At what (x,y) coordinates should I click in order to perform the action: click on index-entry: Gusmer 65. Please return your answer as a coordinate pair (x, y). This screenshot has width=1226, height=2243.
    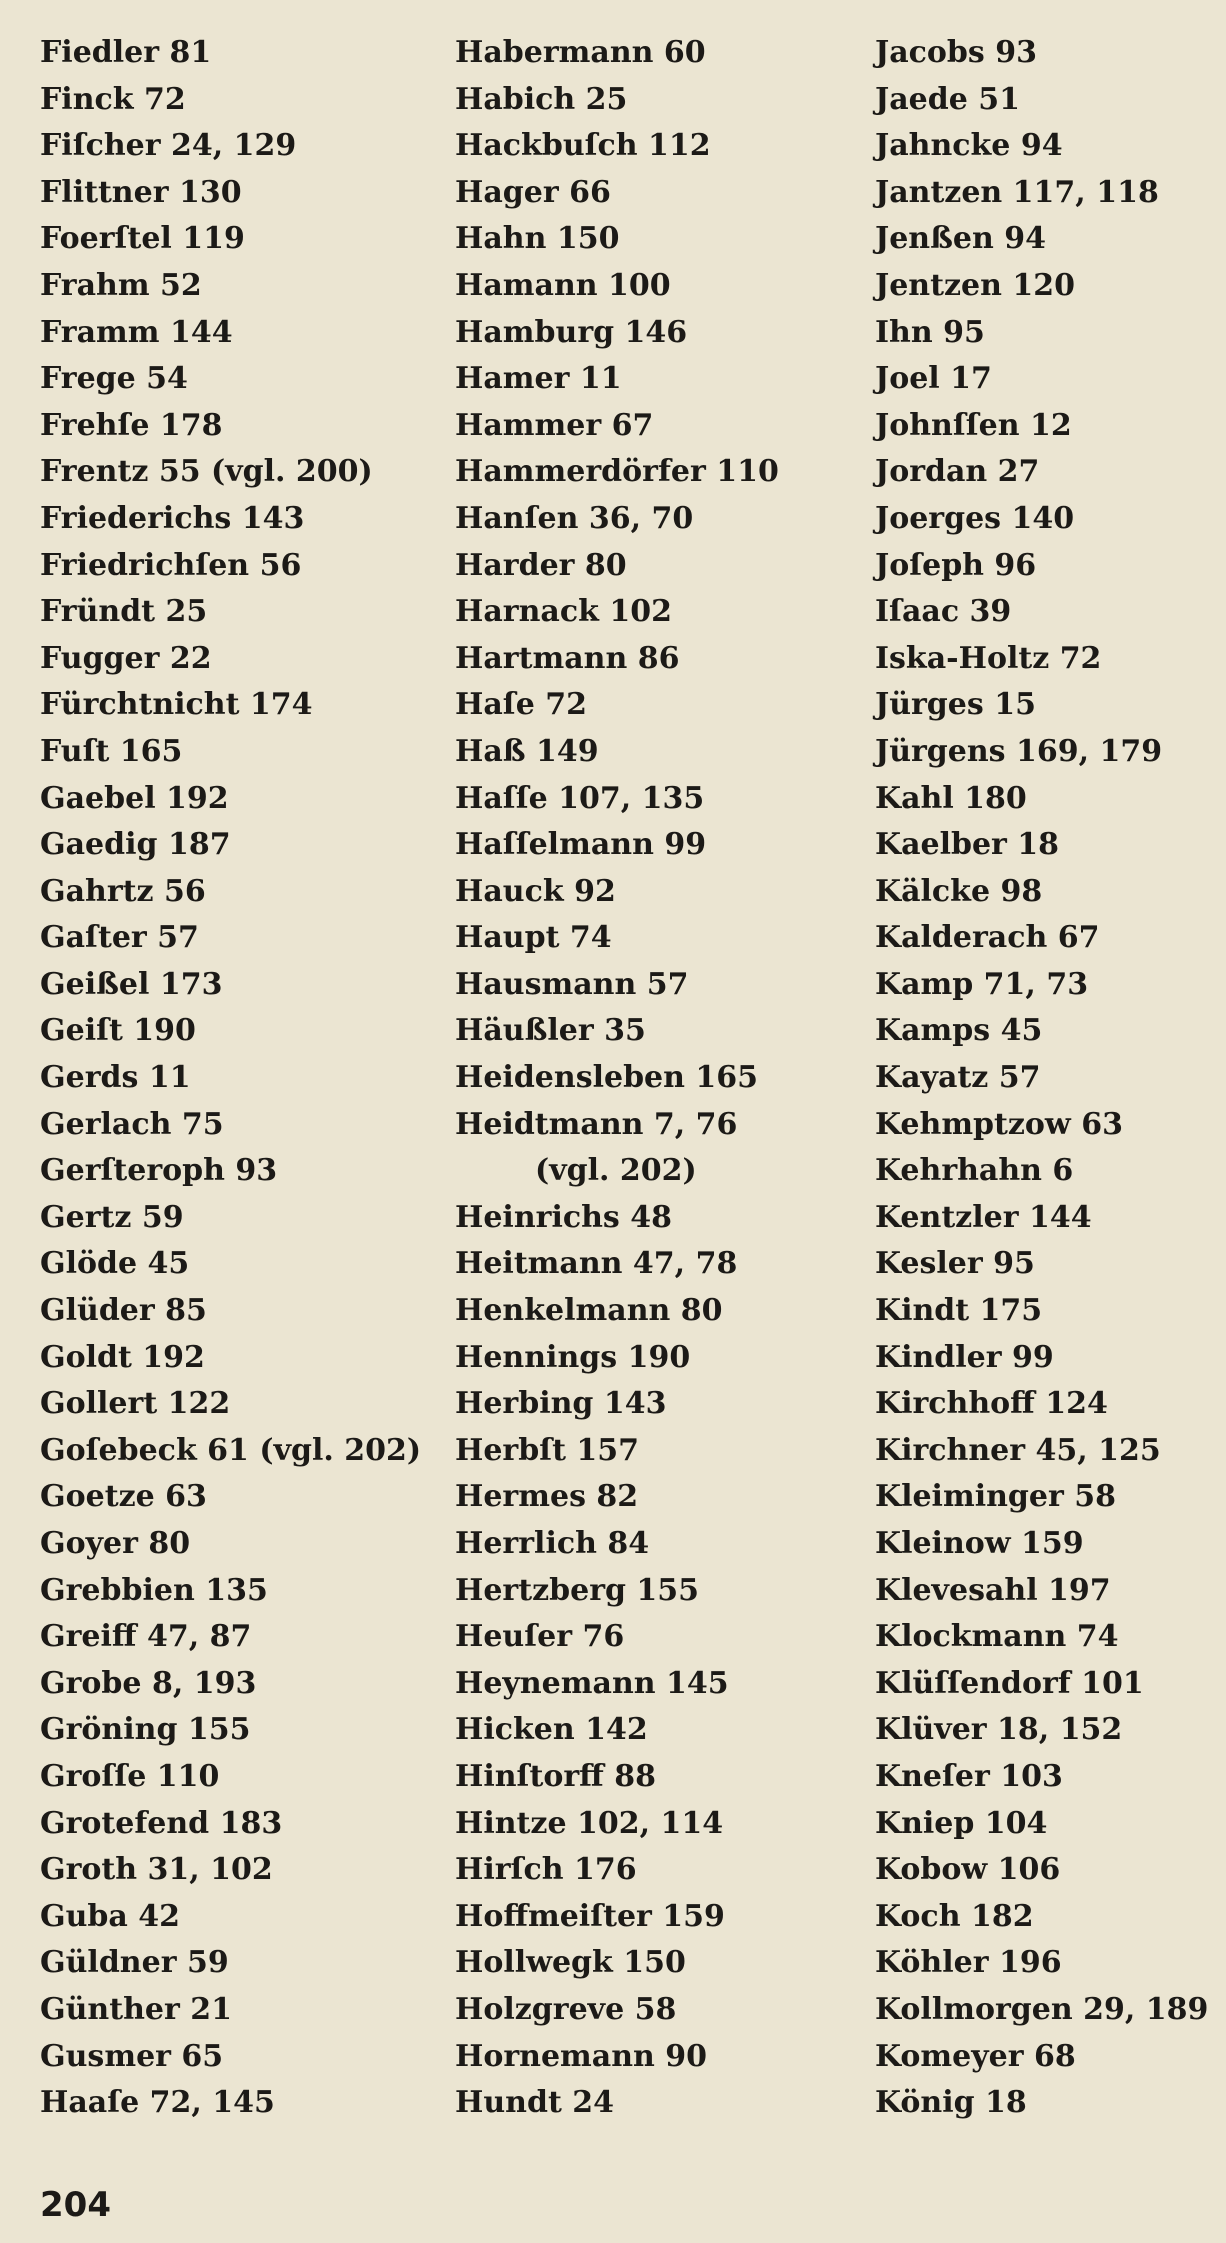
    Looking at the image, I should click on (132, 2056).